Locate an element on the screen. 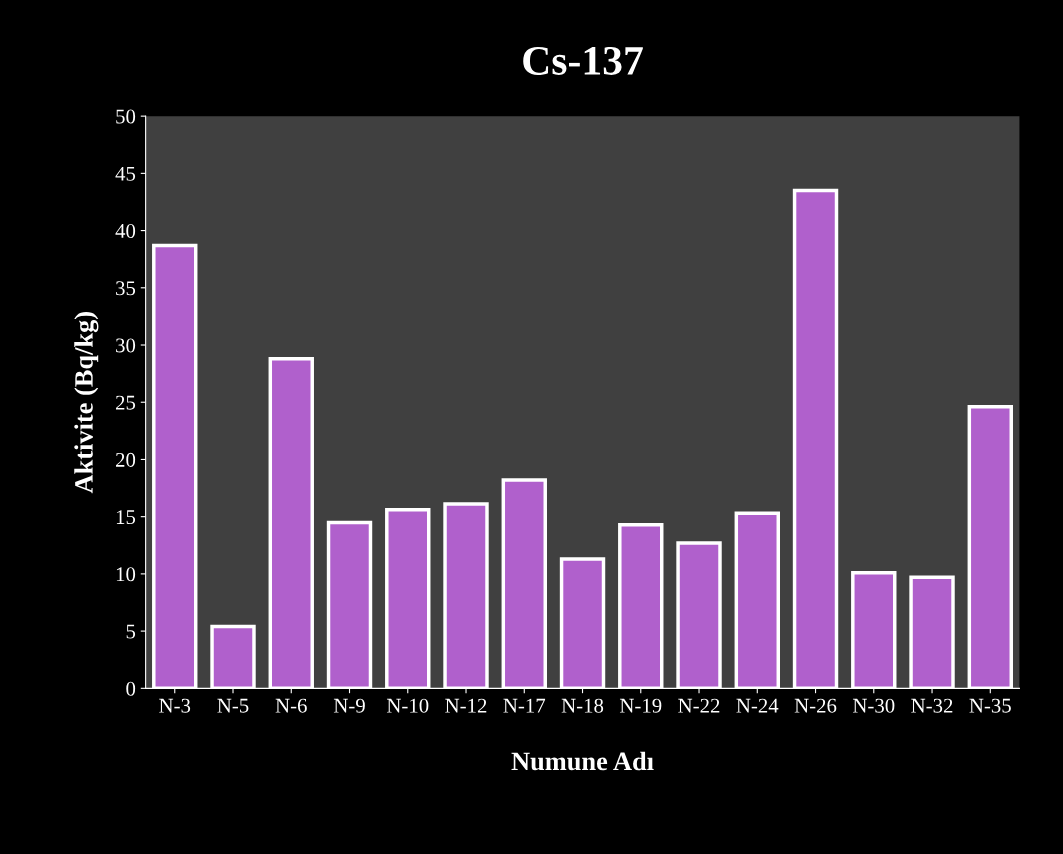  x-tick-label: N-3 is located at coordinates (175, 705).